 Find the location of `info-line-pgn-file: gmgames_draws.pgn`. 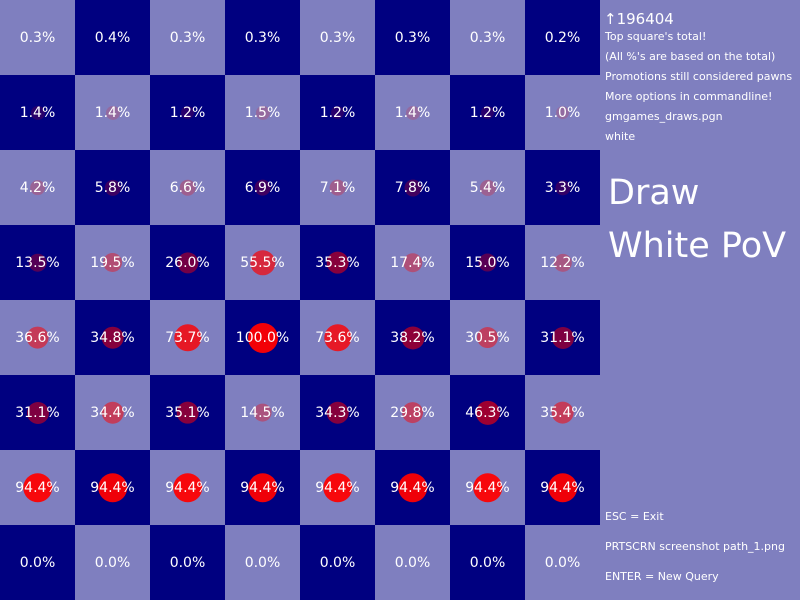

info-line-pgn-file: gmgames_draws.pgn is located at coordinates (664, 116).